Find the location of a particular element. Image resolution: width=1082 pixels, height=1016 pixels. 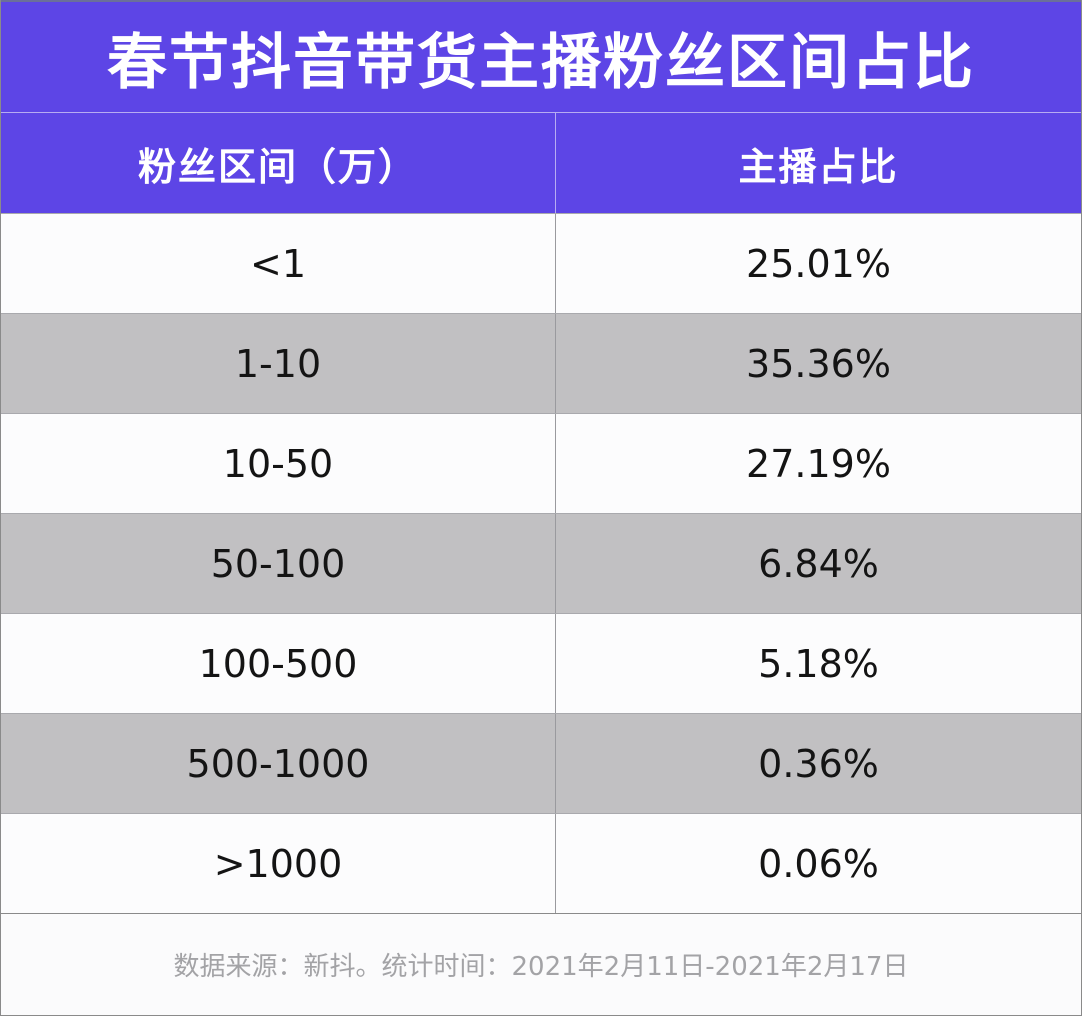

share-cell: 35.36% is located at coordinates (818, 363).